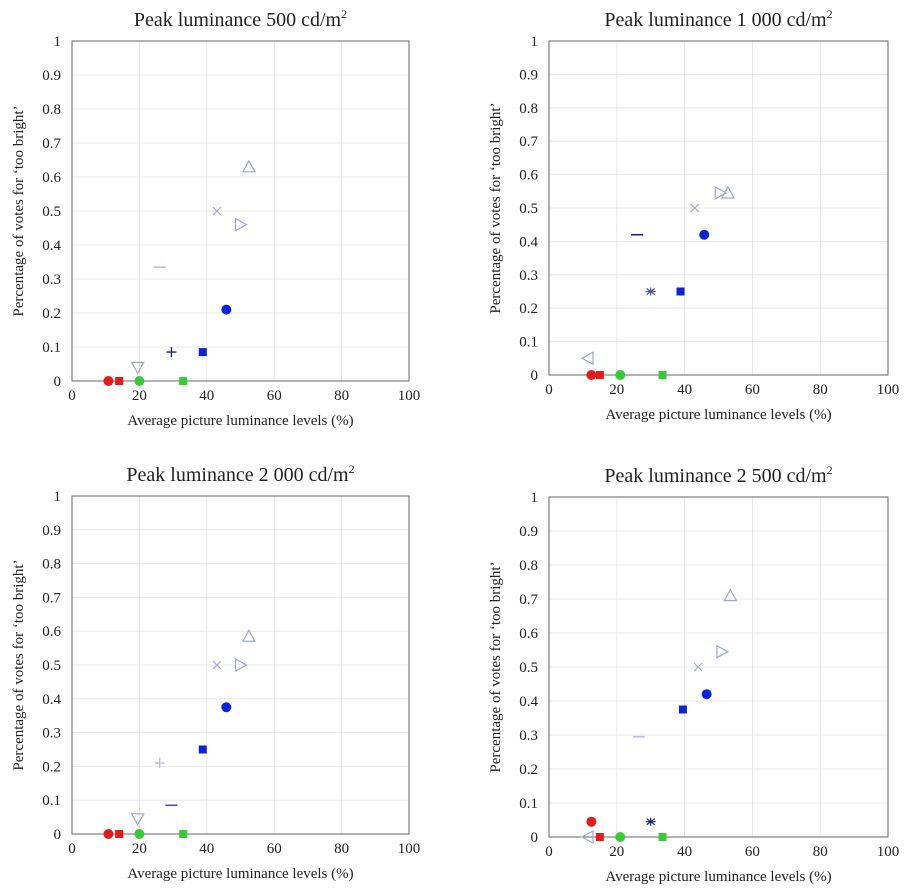 The height and width of the screenshot is (888, 906). What do you see at coordinates (718, 19) in the screenshot?
I see `chart-title: Peak luminance 1 000 cd/m2` at bounding box center [718, 19].